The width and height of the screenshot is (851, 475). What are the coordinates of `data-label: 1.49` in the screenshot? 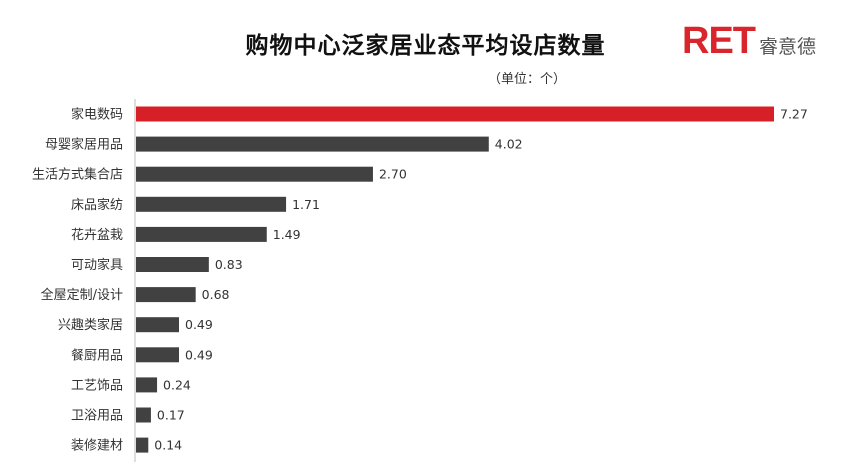 It's located at (287, 234).